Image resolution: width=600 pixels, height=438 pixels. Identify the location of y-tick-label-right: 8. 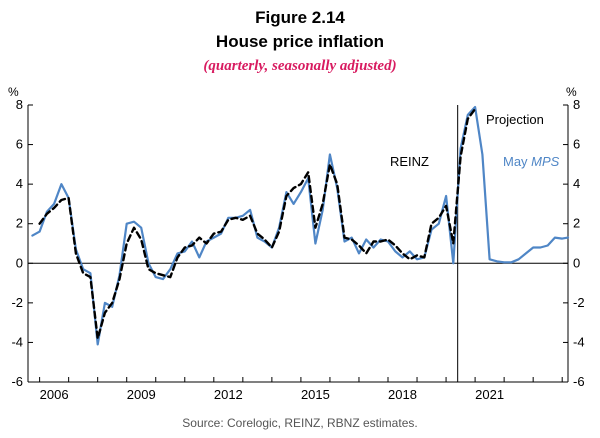
(576, 104).